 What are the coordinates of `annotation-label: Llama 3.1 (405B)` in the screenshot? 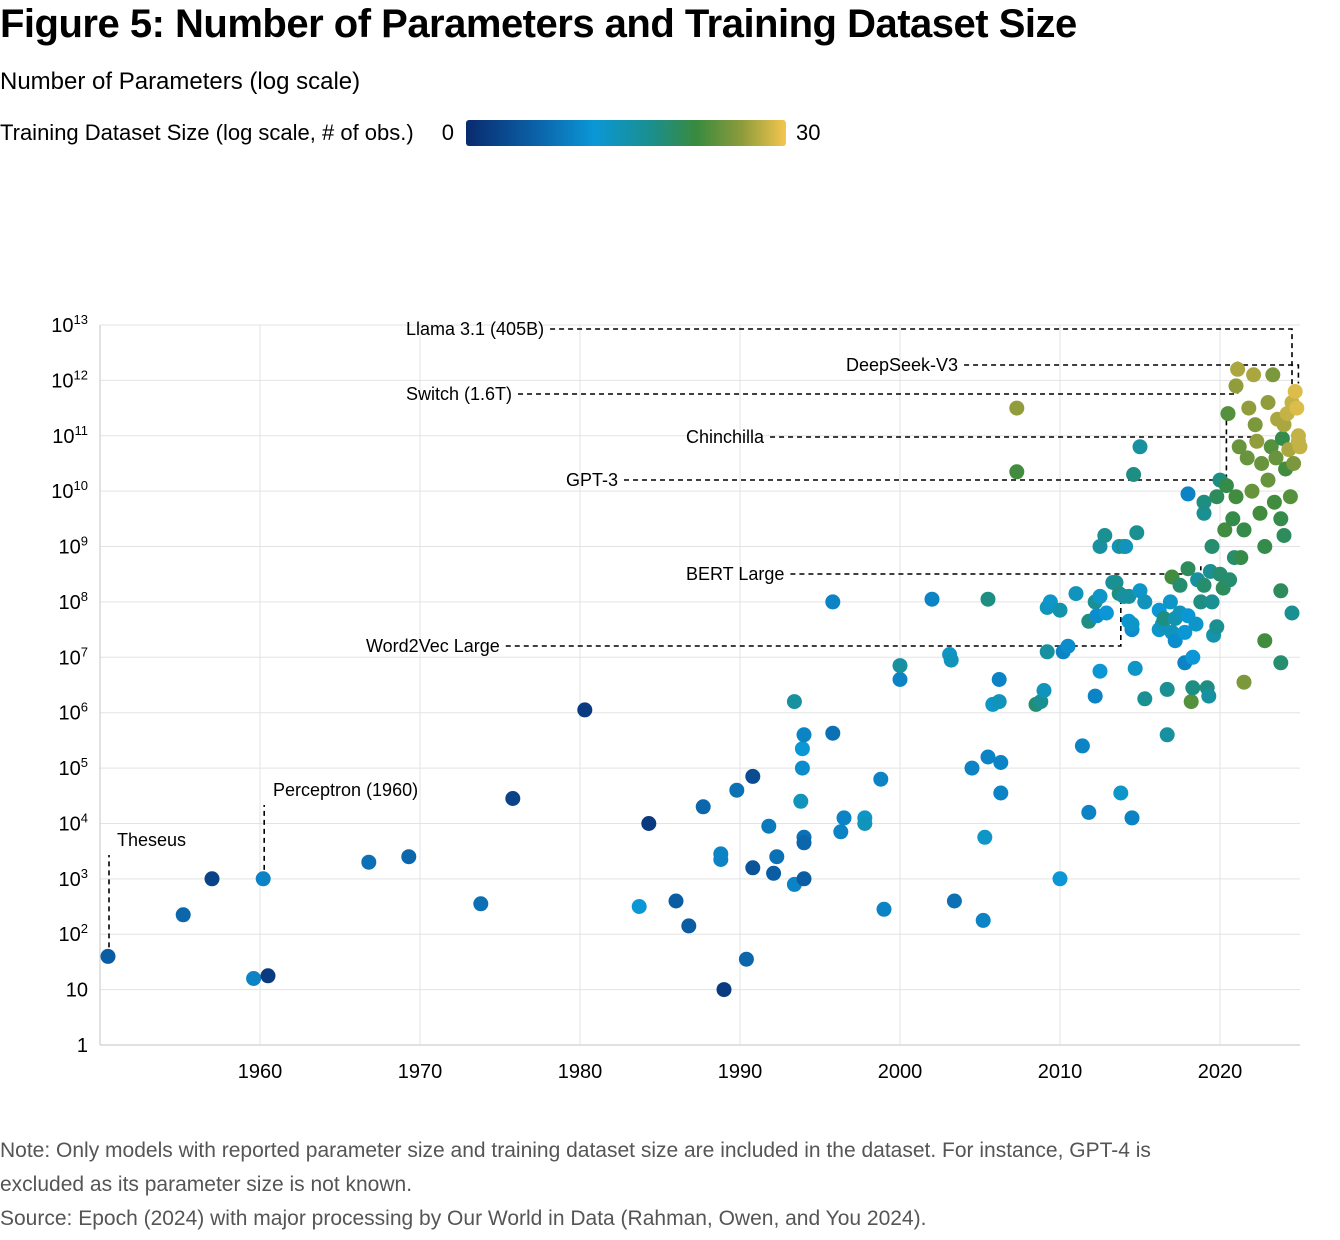 It's located at (475, 329).